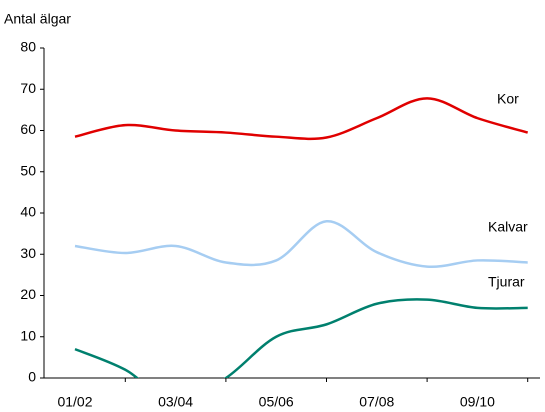 This screenshot has height=412, width=545. What do you see at coordinates (28, 253) in the screenshot?
I see `y-tick-label: 30` at bounding box center [28, 253].